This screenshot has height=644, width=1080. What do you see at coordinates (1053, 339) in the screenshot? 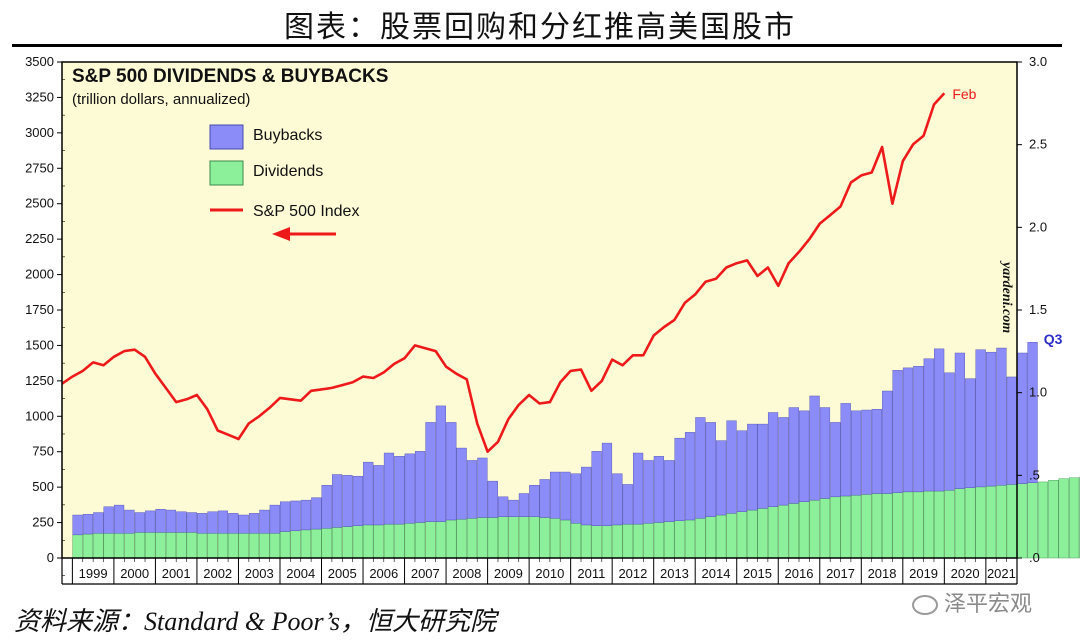
I see `annotation-q3: Q3` at bounding box center [1053, 339].